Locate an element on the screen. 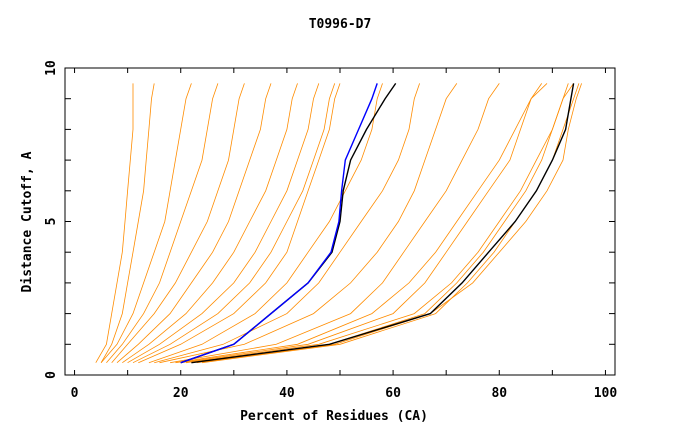 The height and width of the screenshot is (444, 680). x-tick-label: 40 is located at coordinates (287, 393).